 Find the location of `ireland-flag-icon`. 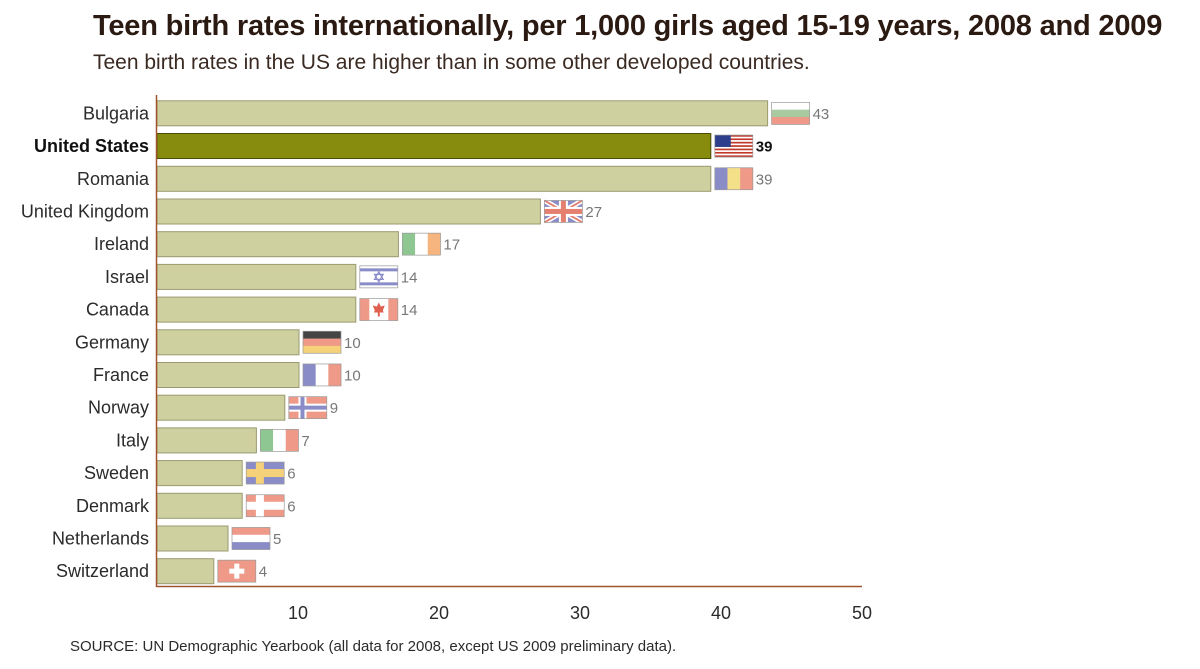

ireland-flag-icon is located at coordinates (421, 244).